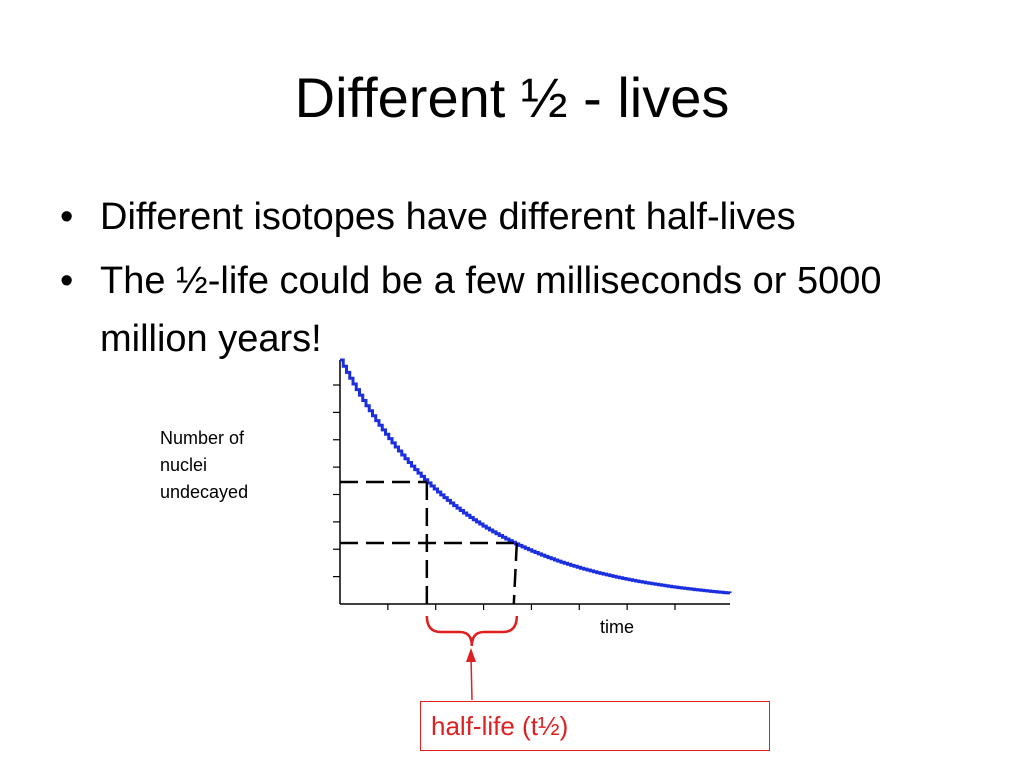 This screenshot has width=1024, height=768. Describe the element at coordinates (204, 465) in the screenshot. I see `chart-y-axis-label: Number of nuclei undecayed` at that location.